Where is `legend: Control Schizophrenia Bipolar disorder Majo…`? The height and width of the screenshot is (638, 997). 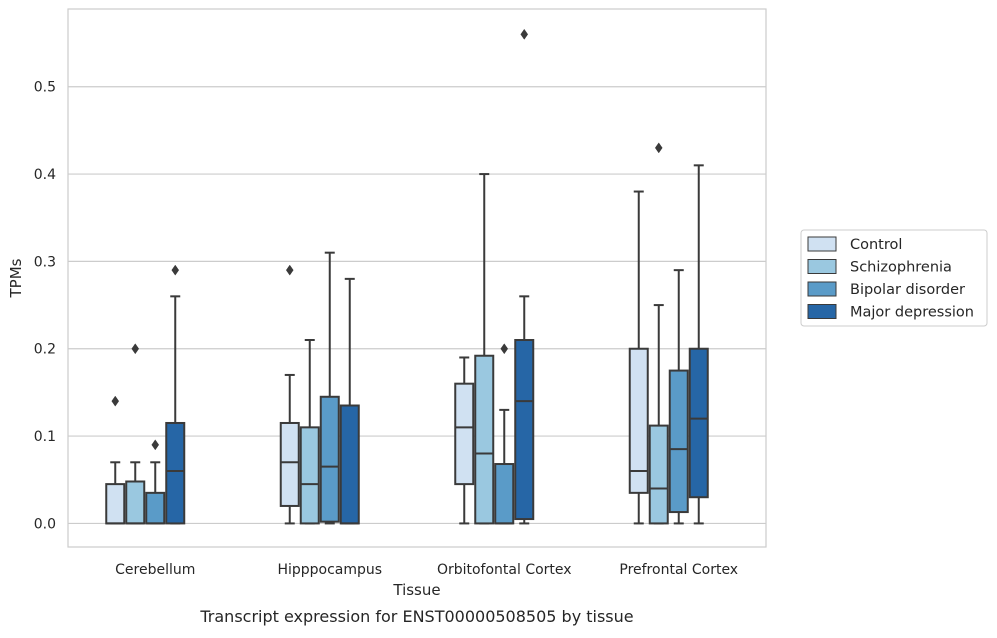 legend: Control Schizophrenia Bipolar disorder Majo… is located at coordinates (894, 278).